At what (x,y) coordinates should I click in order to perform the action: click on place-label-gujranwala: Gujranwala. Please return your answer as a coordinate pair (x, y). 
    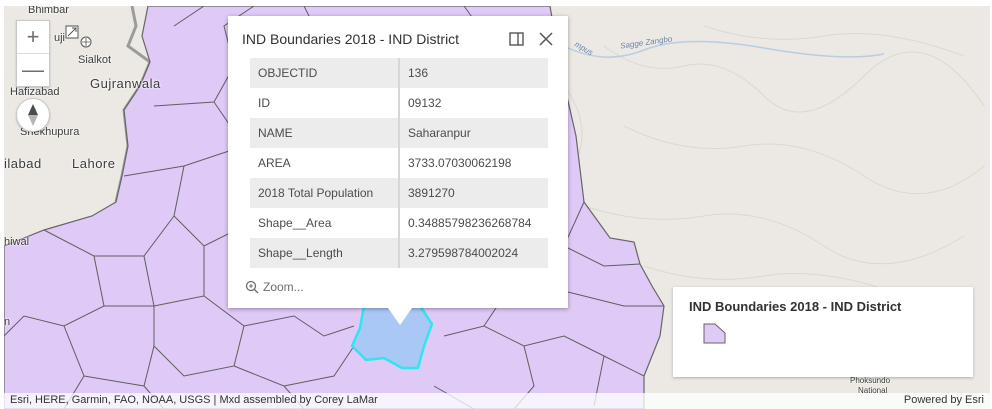
    Looking at the image, I should click on (125, 83).